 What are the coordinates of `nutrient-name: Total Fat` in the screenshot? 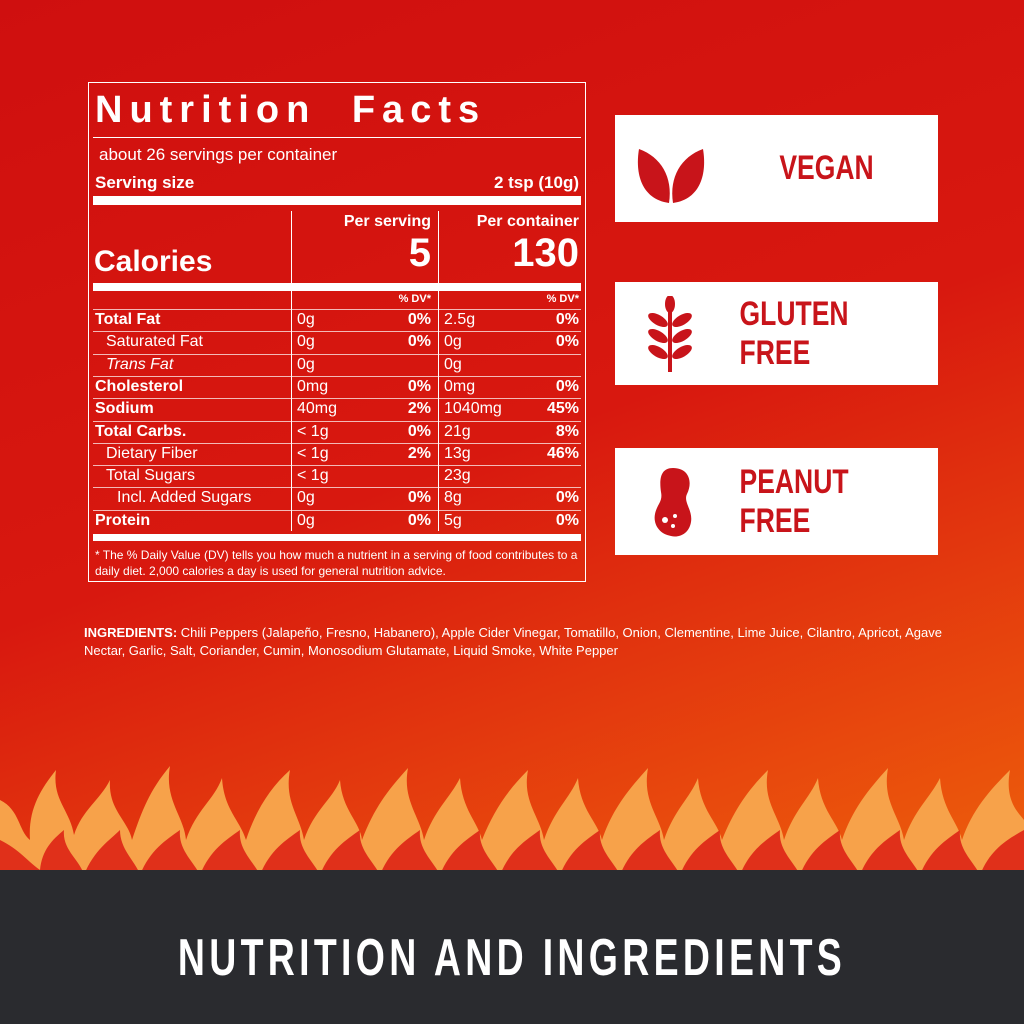 It's located at (128, 319).